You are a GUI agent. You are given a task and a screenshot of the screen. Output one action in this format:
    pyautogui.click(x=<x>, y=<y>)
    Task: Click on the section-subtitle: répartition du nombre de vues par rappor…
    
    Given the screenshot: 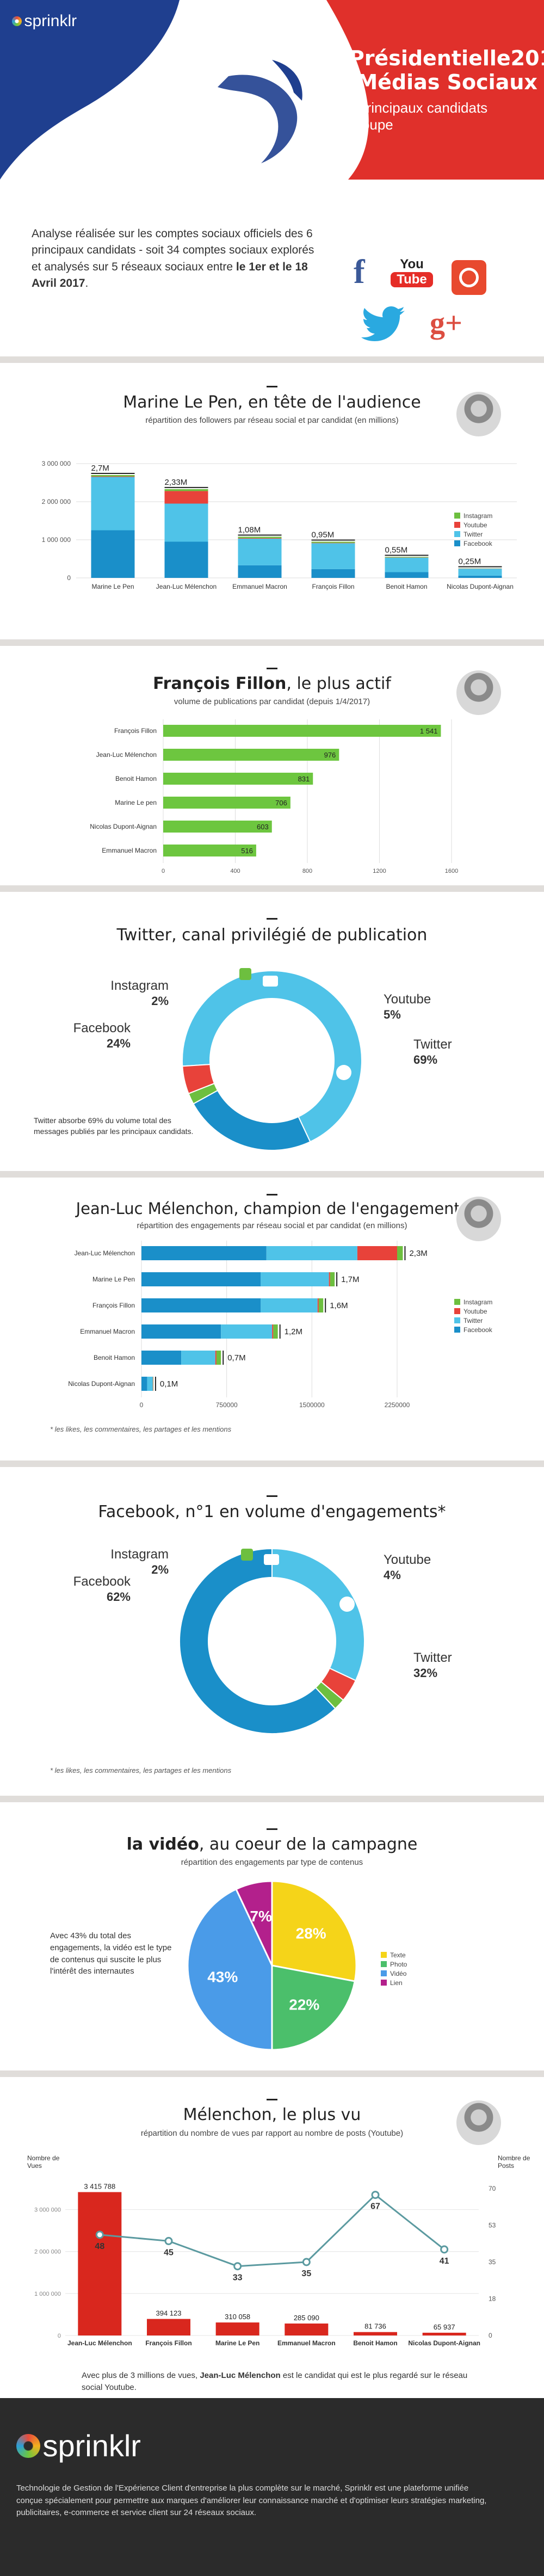 What is the action you would take?
    pyautogui.click(x=272, y=2133)
    